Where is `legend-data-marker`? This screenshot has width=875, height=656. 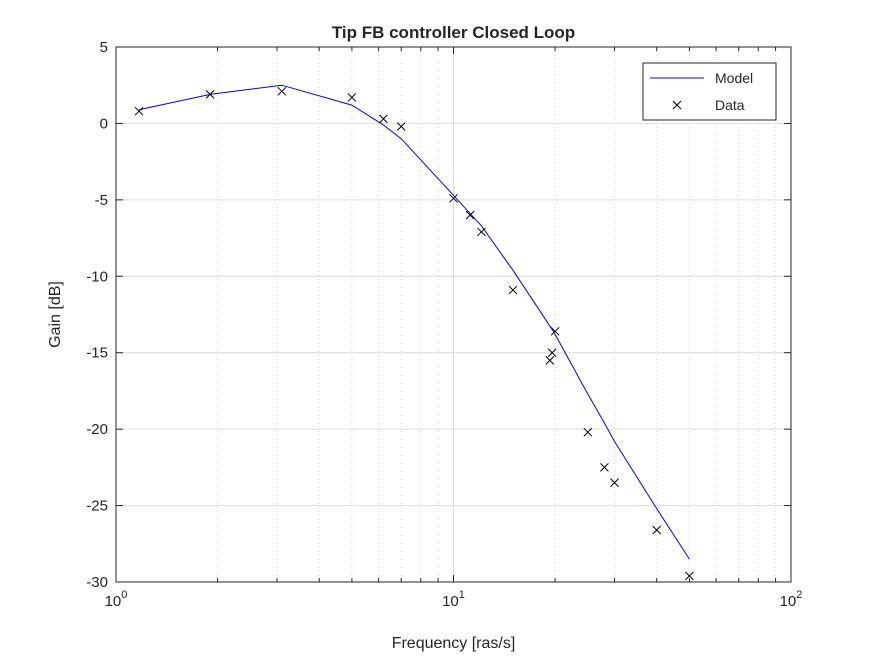
legend-data-marker is located at coordinates (677, 105).